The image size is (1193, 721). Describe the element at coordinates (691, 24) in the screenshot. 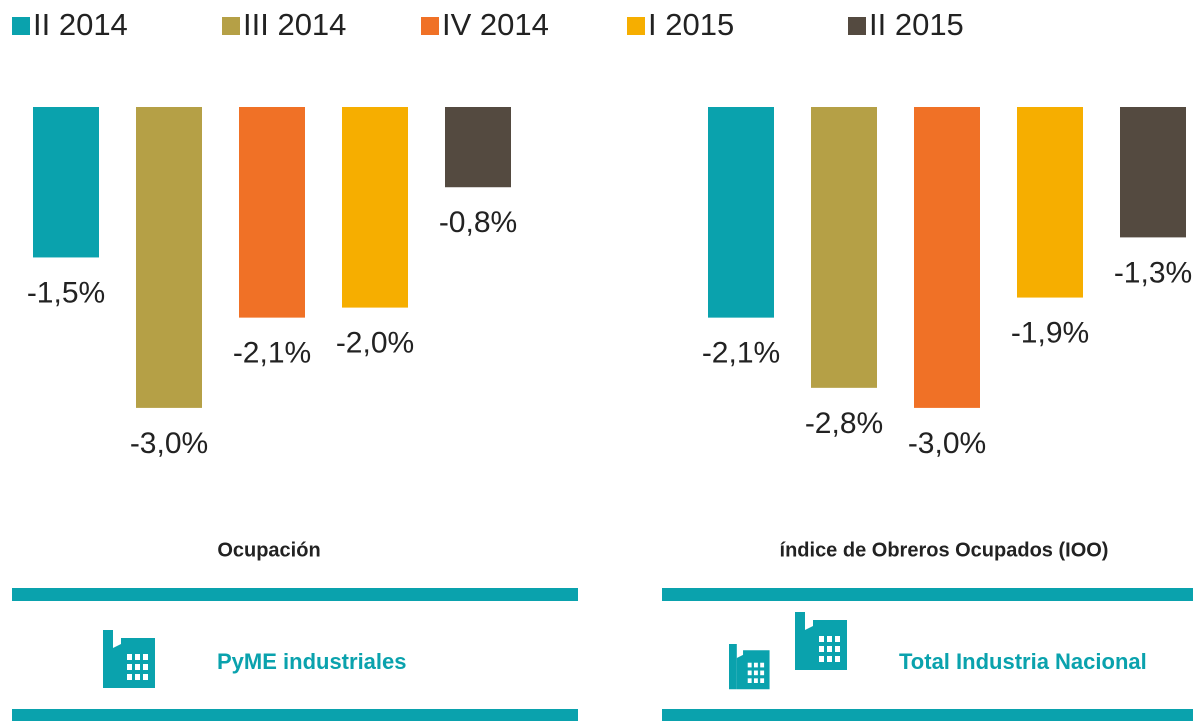

I see `legend-label: I 2015` at that location.